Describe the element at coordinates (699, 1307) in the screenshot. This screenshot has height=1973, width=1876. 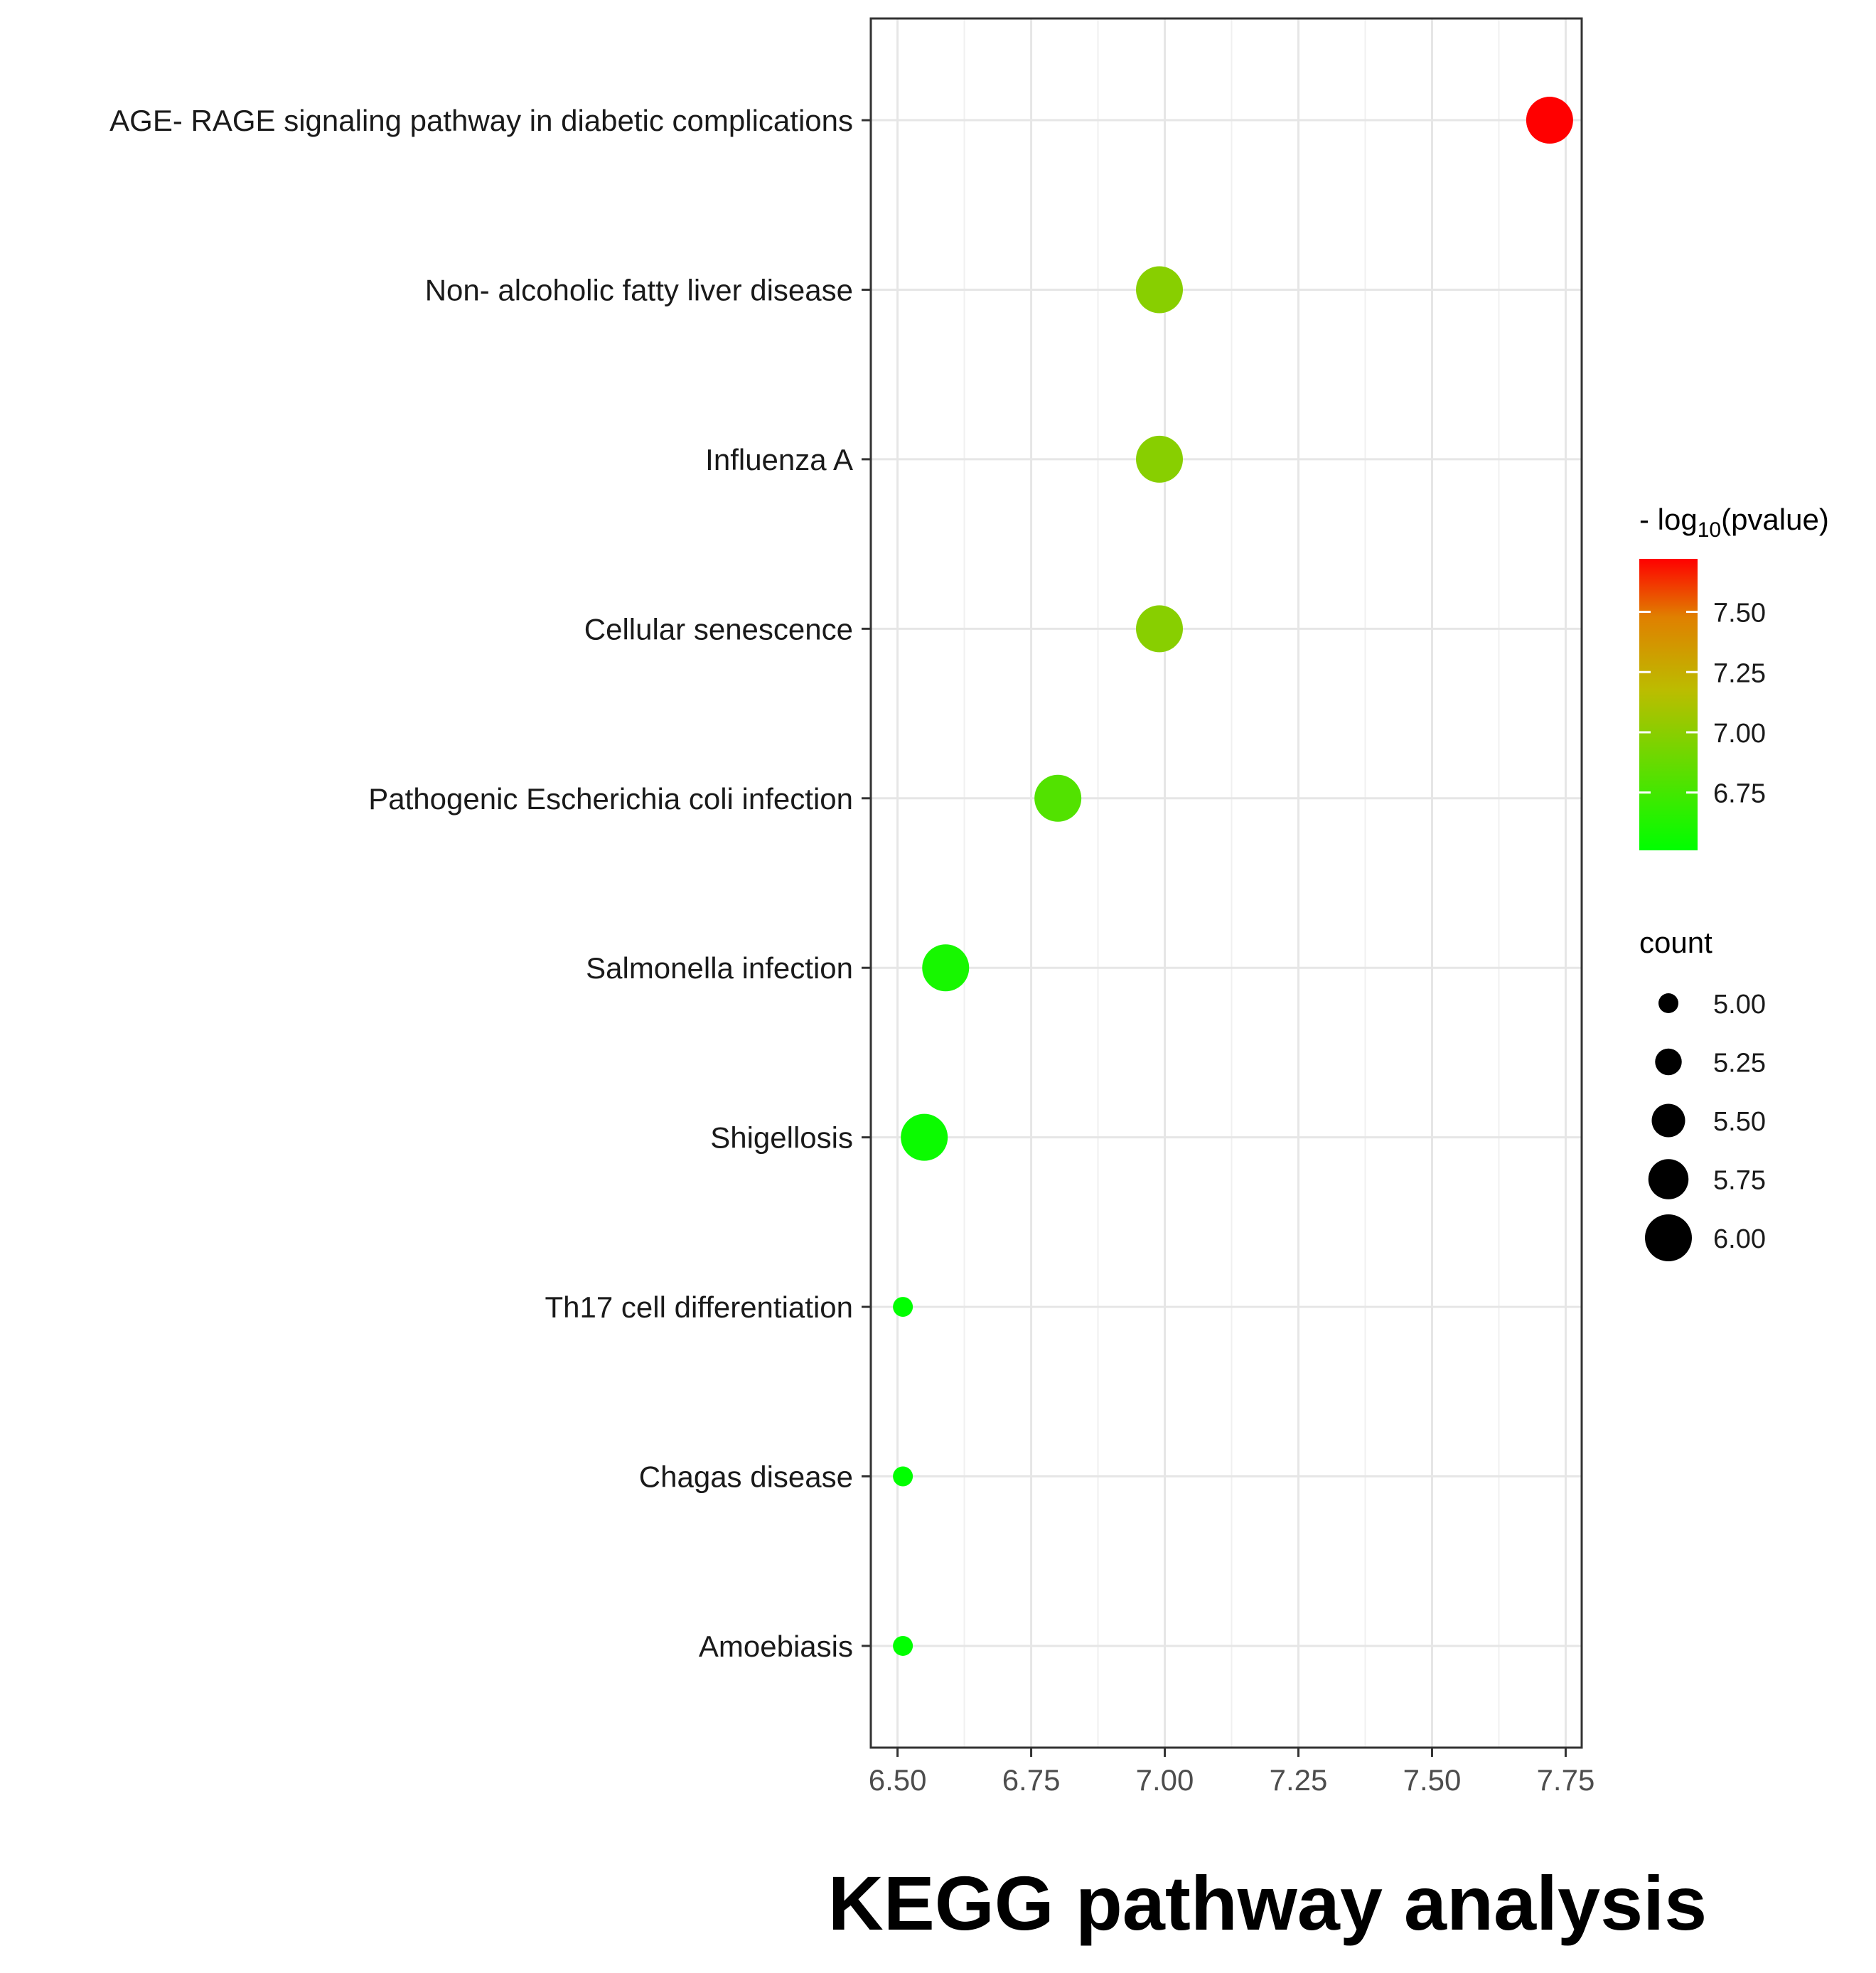
I see `y-tick-label: Th17 cell differentiation` at that location.